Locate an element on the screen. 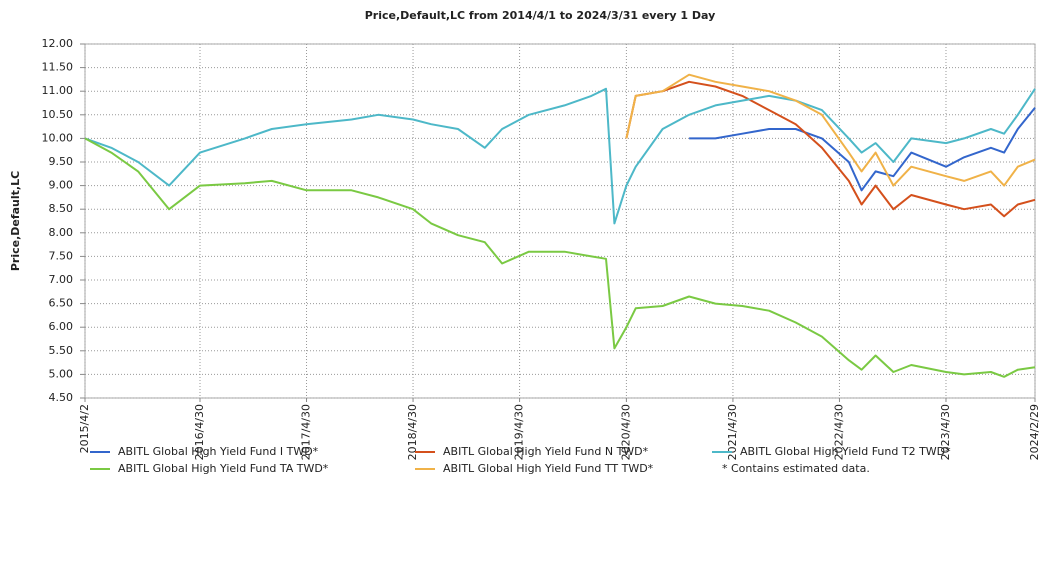 This screenshot has height=561, width=1040. x-tick-label: 2016/4/30 is located at coordinates (199, 432).